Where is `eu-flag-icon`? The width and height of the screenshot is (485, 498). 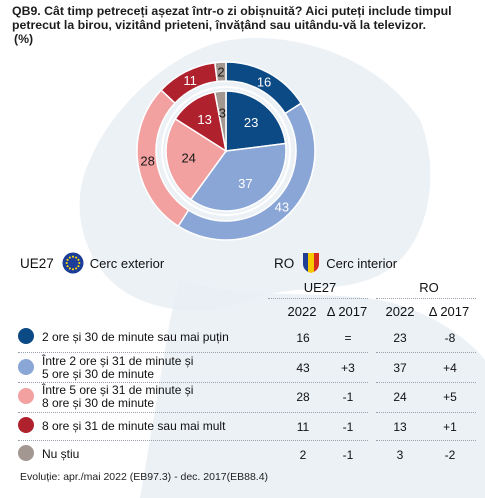 eu-flag-icon is located at coordinates (73, 263).